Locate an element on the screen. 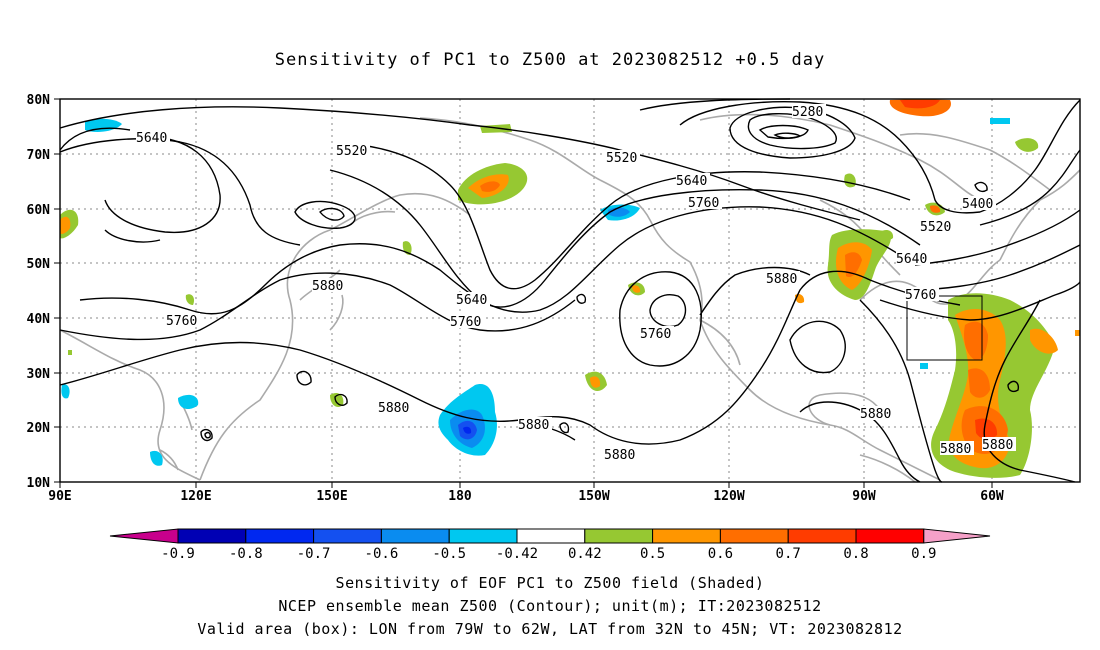 The image size is (1100, 650). colorbar-label: 0.7 is located at coordinates (788, 554).